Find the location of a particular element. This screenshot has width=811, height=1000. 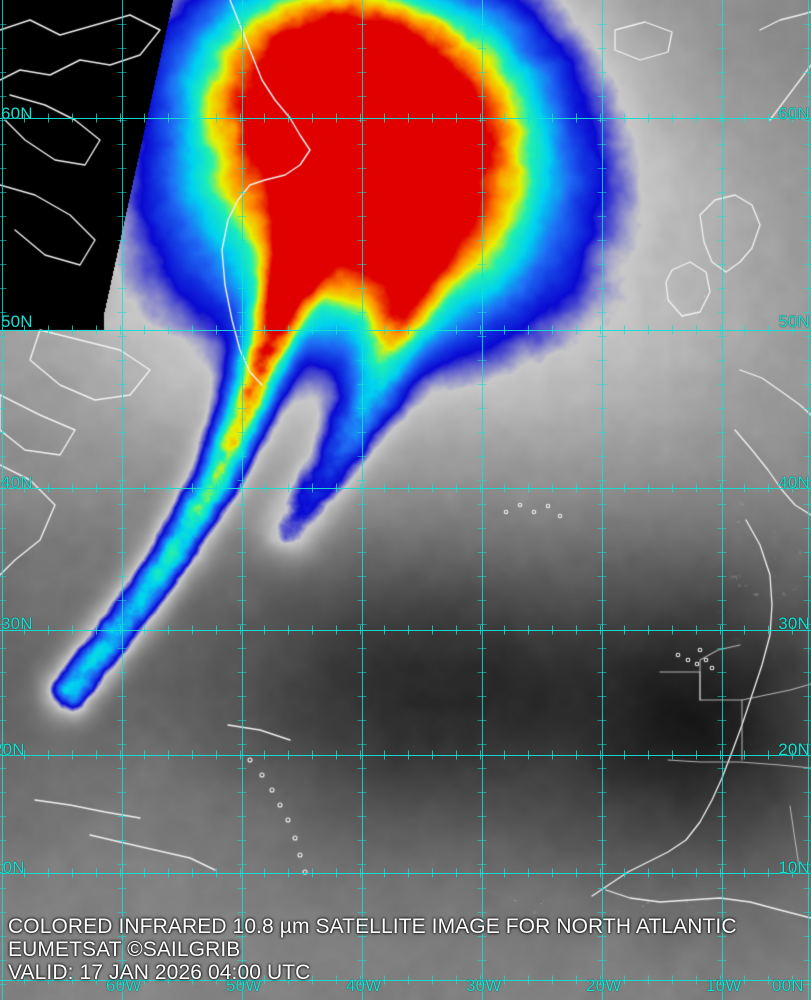

lat-label-left-60n: 60N is located at coordinates (17, 113).